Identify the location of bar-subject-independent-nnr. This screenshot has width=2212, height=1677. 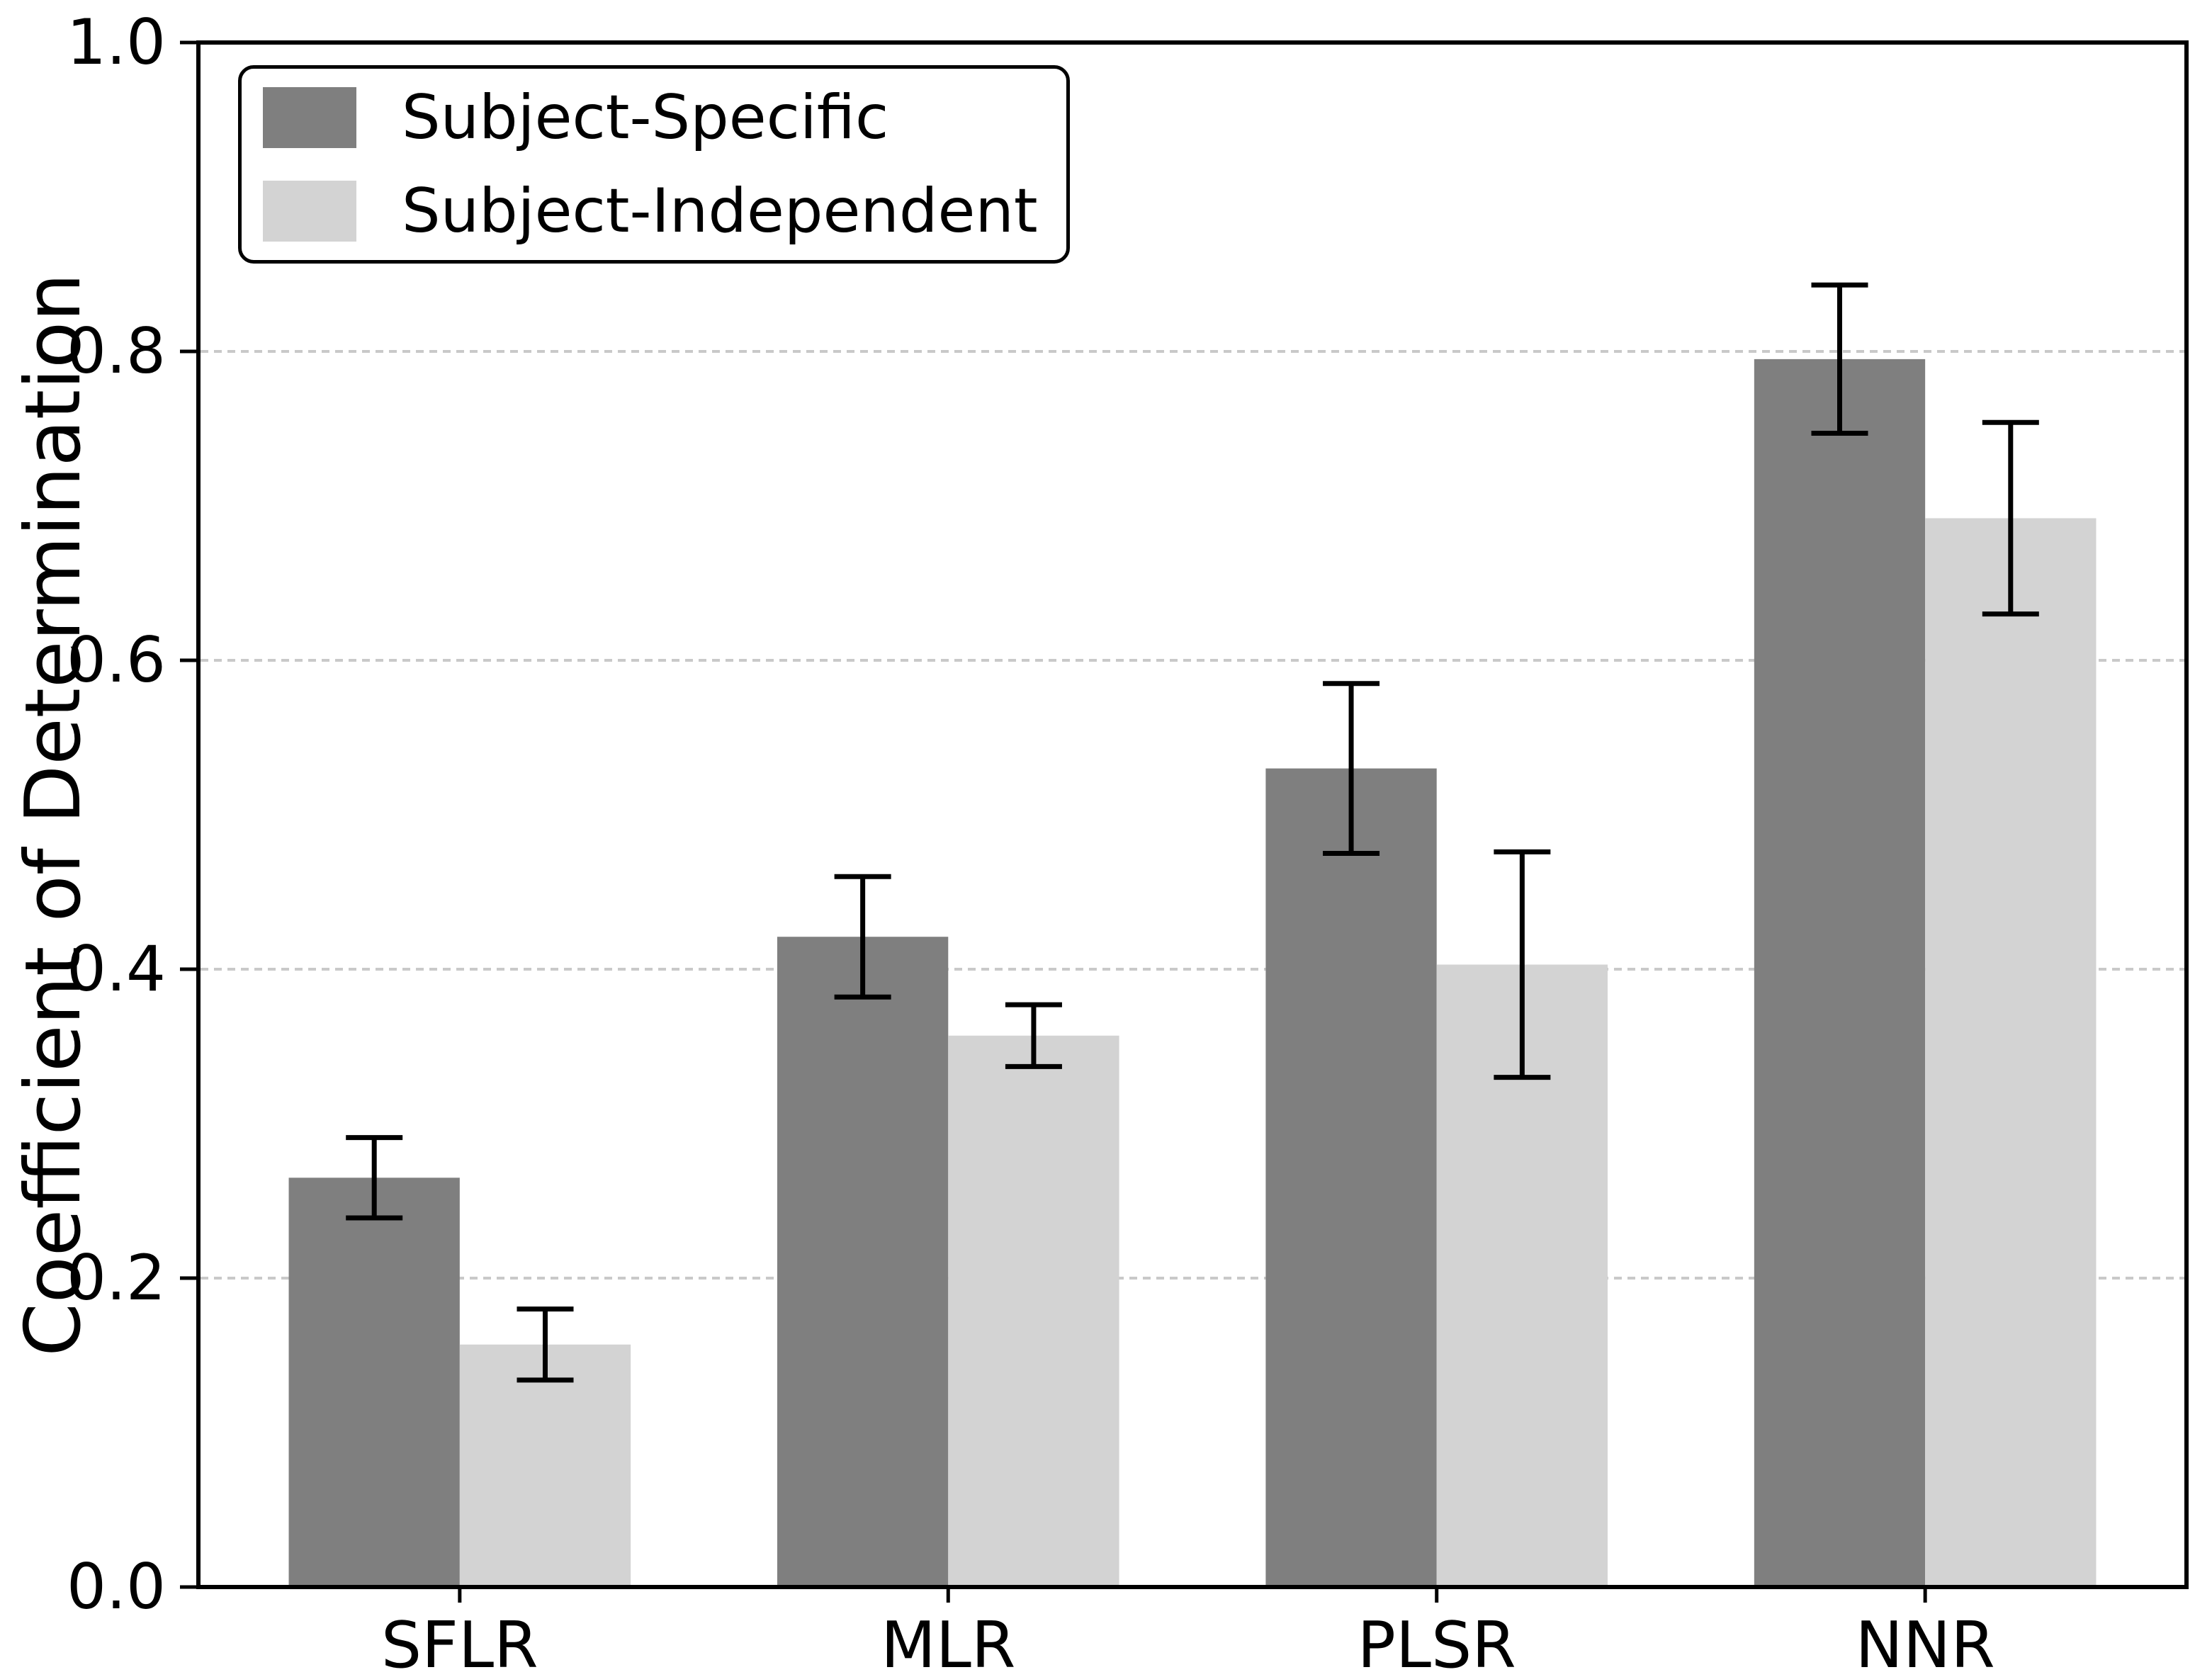
(2011, 1053).